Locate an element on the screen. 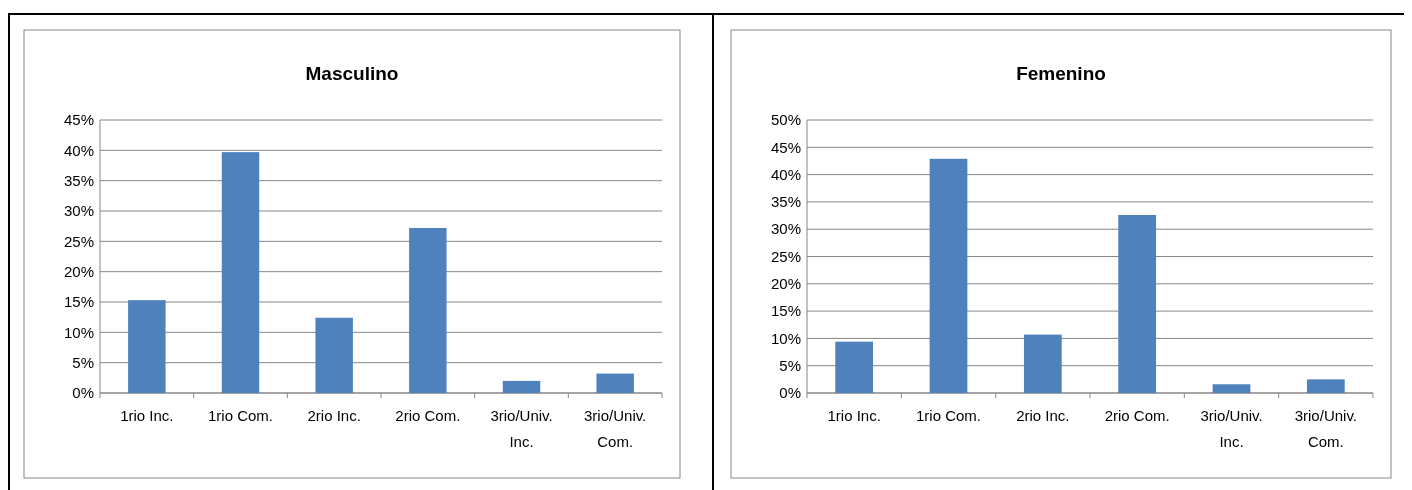  y-tick-label: 50% is located at coordinates (785, 120).